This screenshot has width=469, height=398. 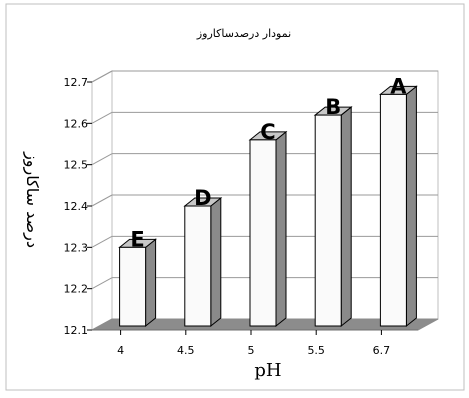 I want to click on y-tick-label: 12.2, so click(x=76, y=289).